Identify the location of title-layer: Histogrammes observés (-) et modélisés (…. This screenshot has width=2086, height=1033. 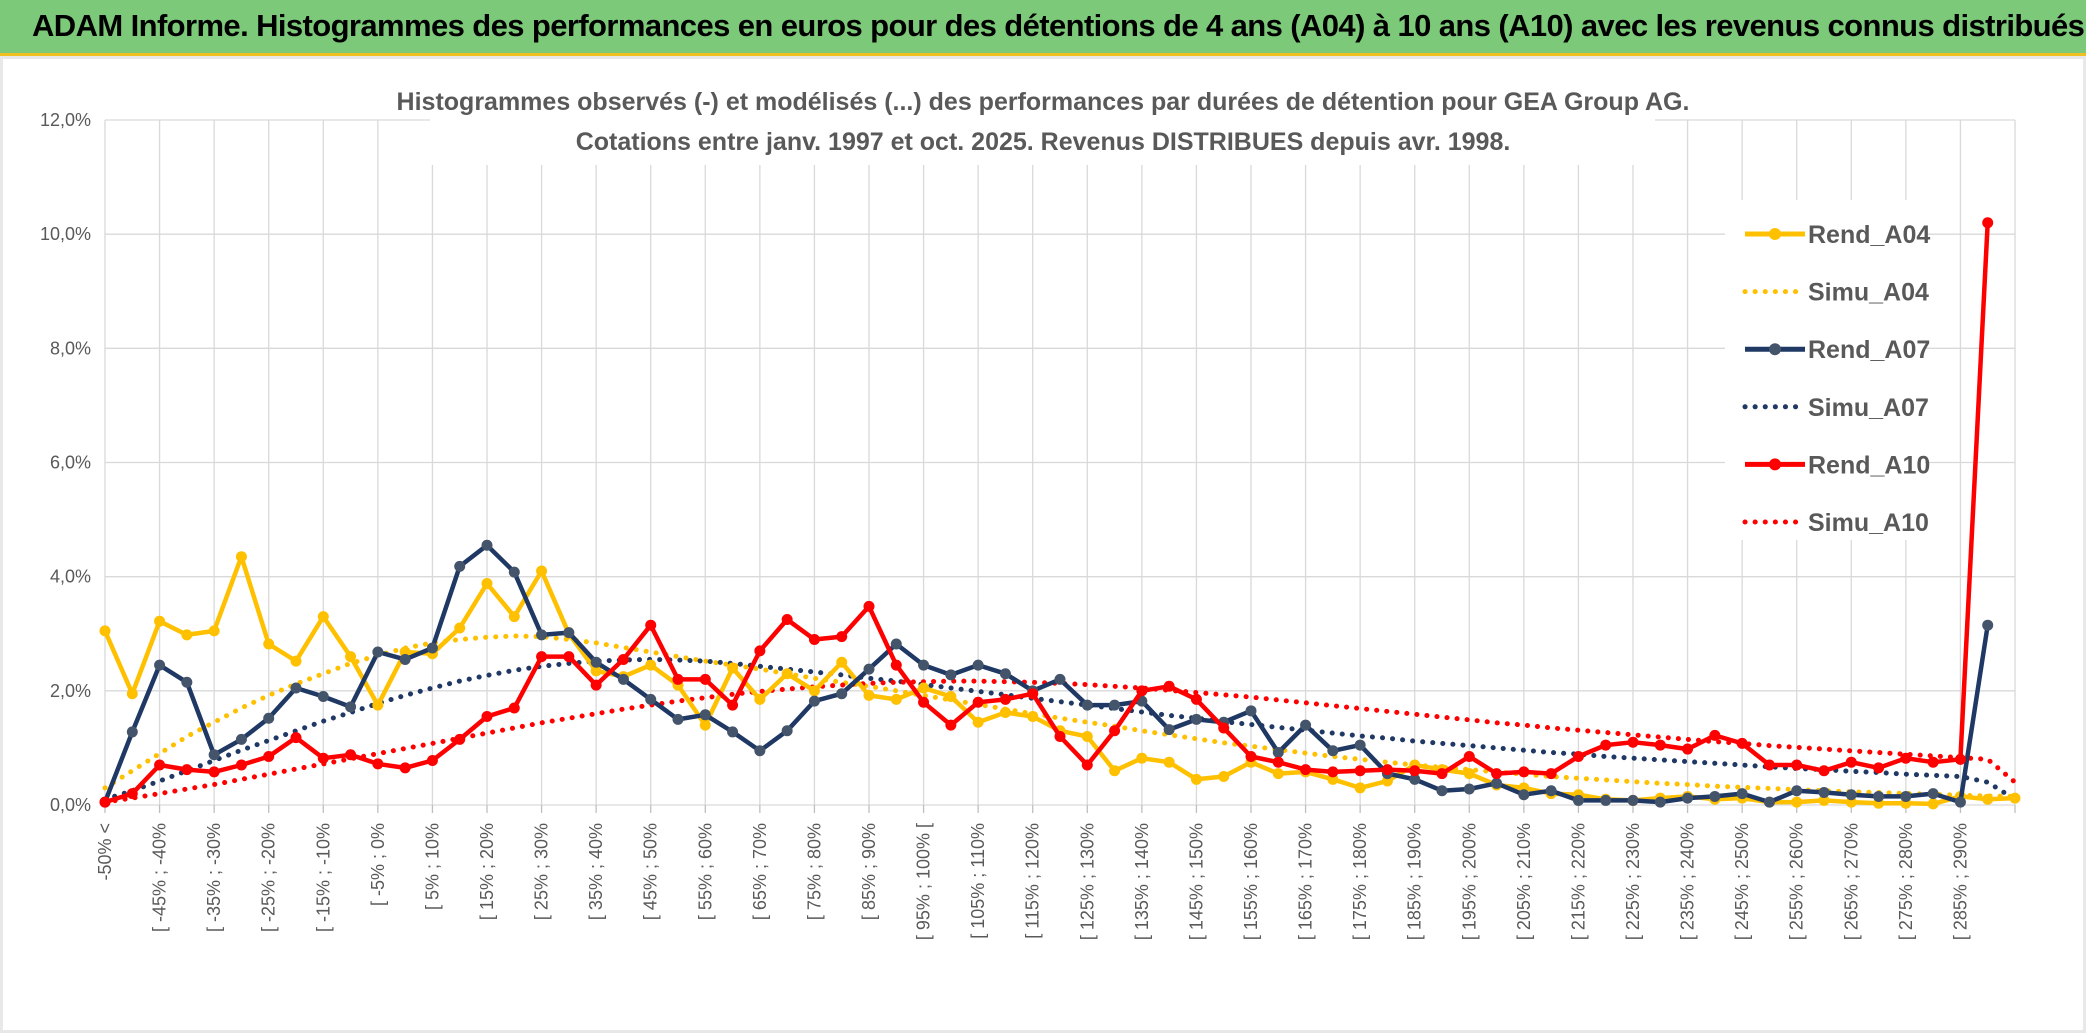
(1043, 122).